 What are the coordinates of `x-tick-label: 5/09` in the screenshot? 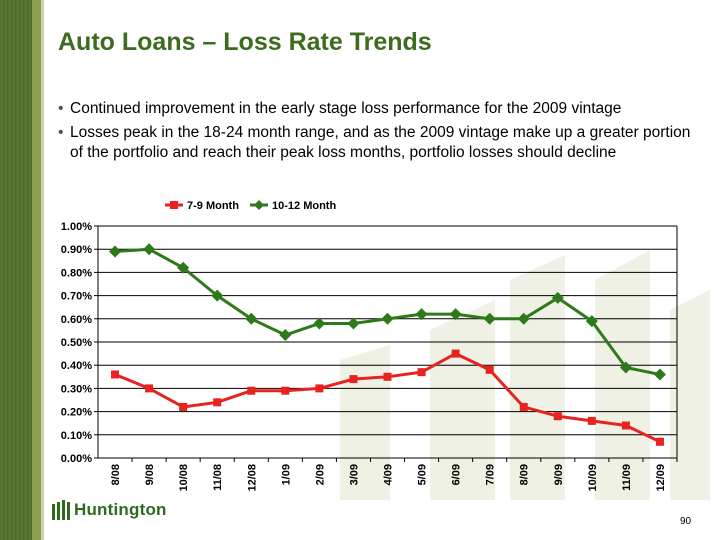 It's located at (423, 474).